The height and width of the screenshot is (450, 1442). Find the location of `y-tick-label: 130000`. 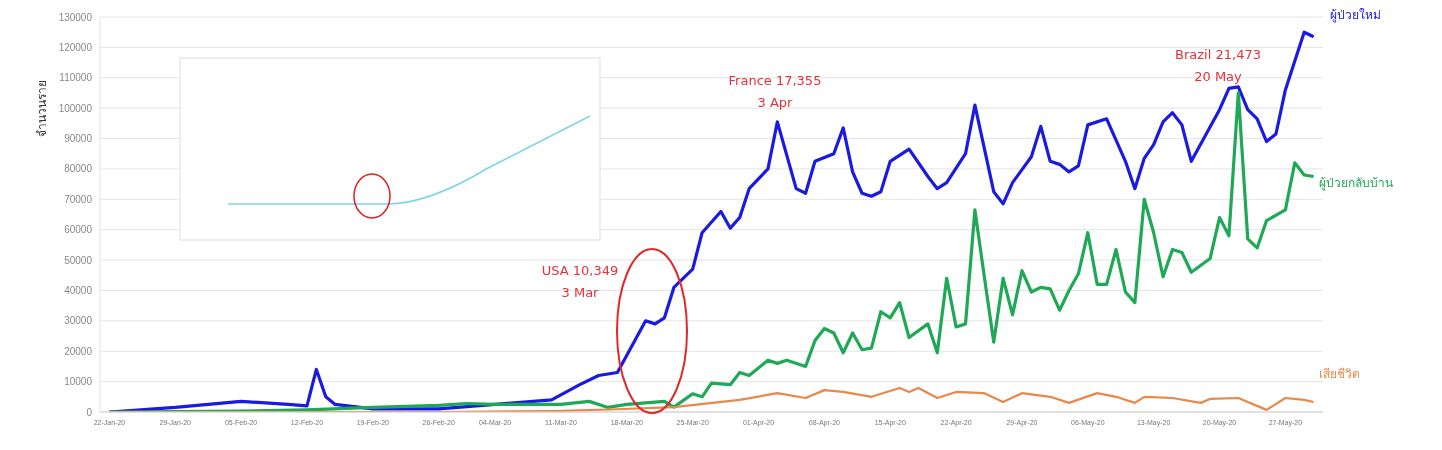

y-tick-label: 130000 is located at coordinates (75, 17).